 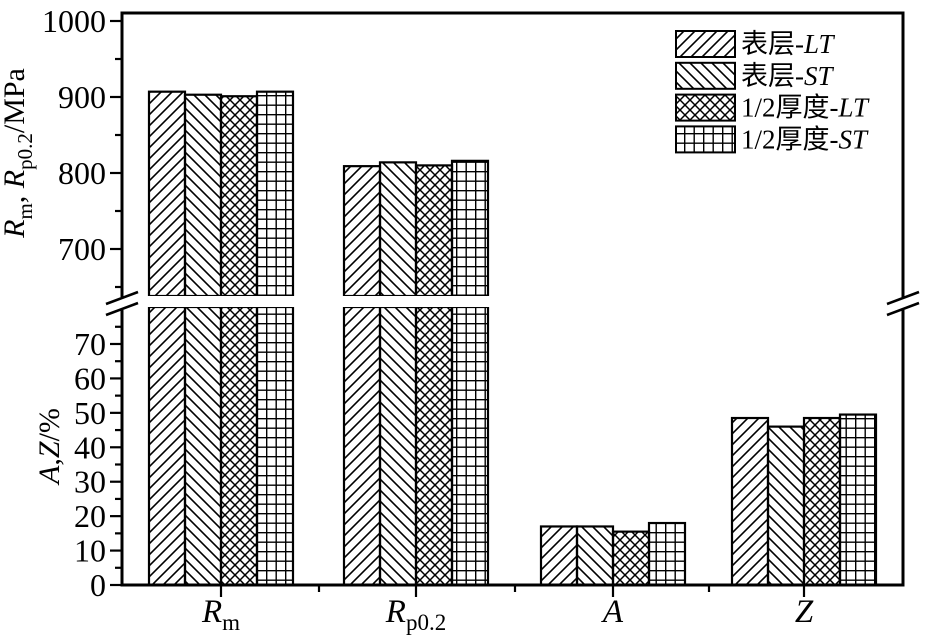 What do you see at coordinates (98, 585) in the screenshot?
I see `bottom-axis-tick-label: 0` at bounding box center [98, 585].